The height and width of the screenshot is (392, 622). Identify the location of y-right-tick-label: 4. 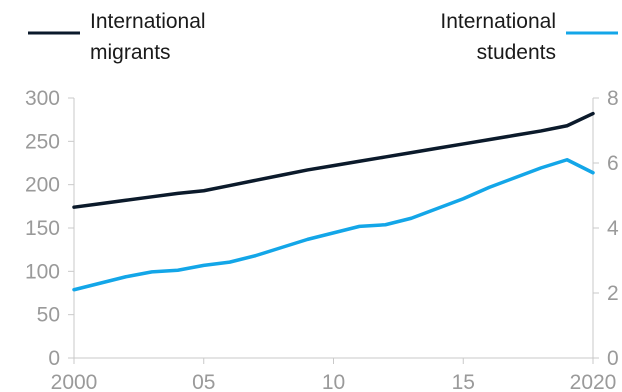
(613, 228).